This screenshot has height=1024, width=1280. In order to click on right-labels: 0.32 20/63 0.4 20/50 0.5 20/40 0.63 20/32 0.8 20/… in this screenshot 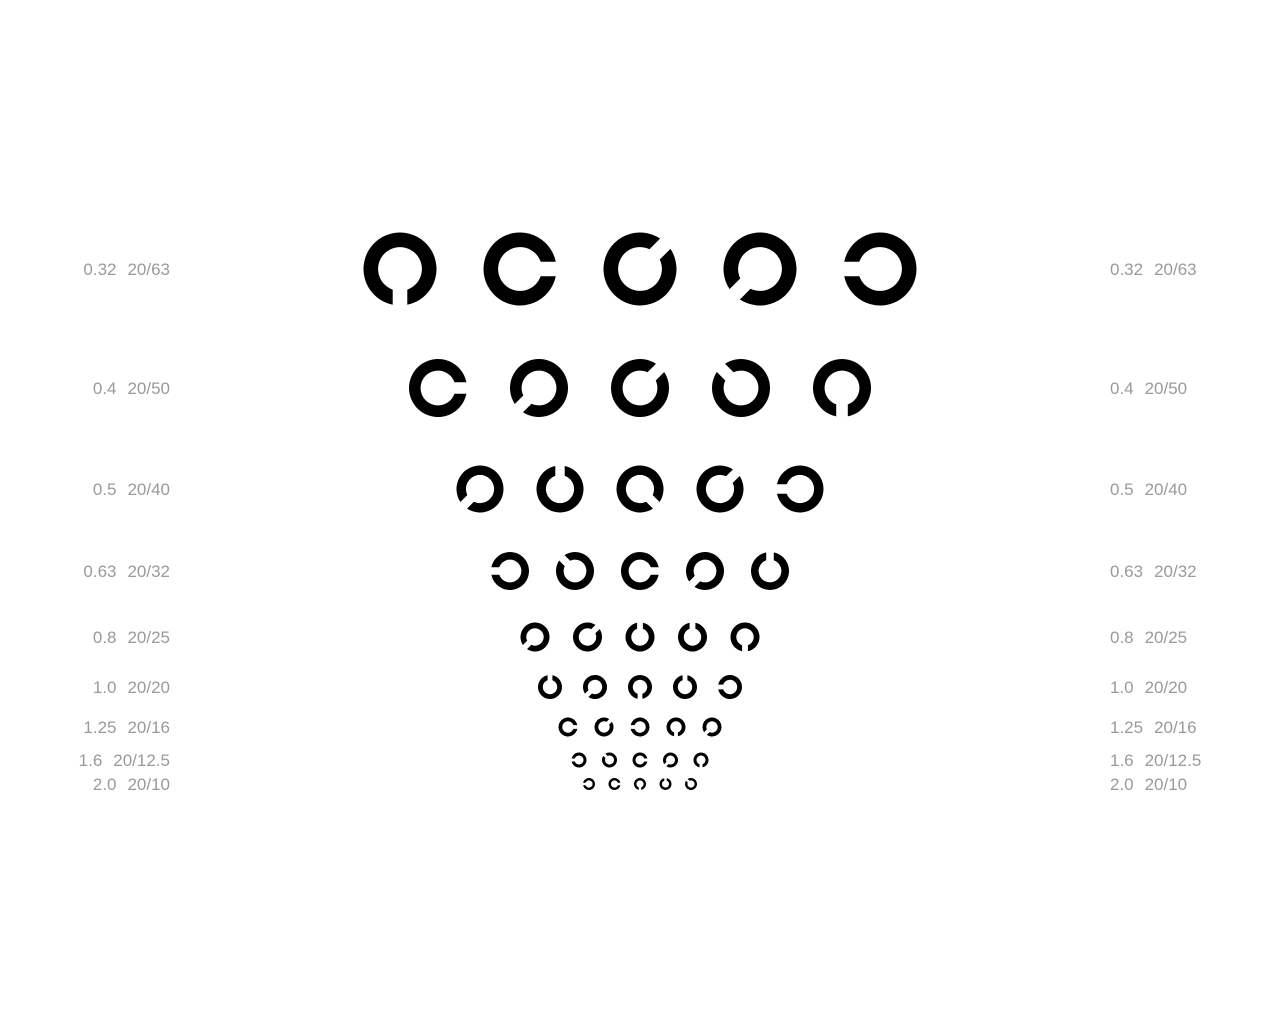, I will do `click(1155, 527)`.